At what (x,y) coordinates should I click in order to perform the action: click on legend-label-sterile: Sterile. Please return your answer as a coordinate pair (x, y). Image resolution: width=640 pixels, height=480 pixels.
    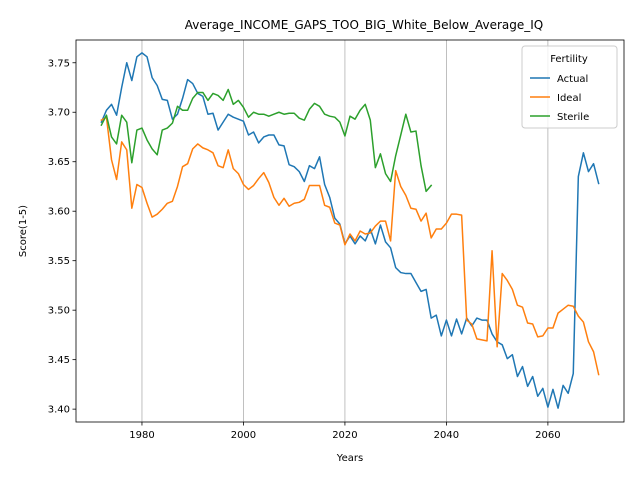
    Looking at the image, I should click on (573, 117).